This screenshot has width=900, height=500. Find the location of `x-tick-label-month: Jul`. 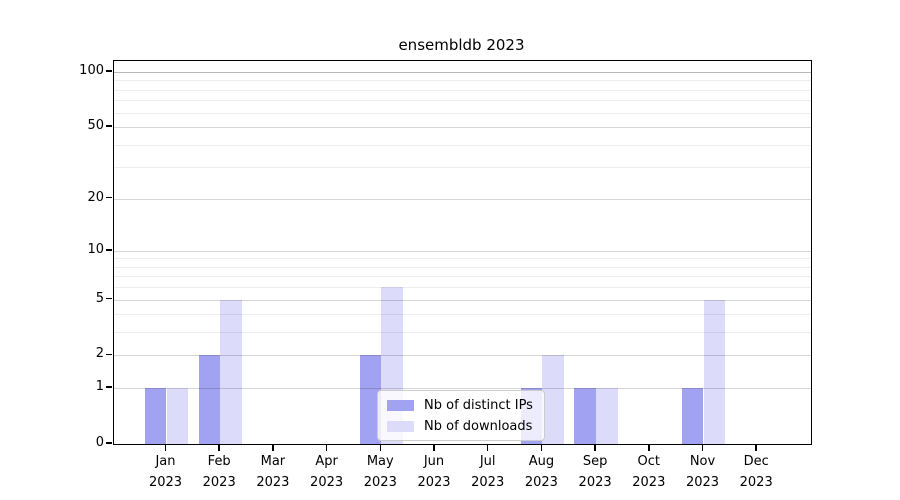

x-tick-label-month: Jul is located at coordinates (487, 461).